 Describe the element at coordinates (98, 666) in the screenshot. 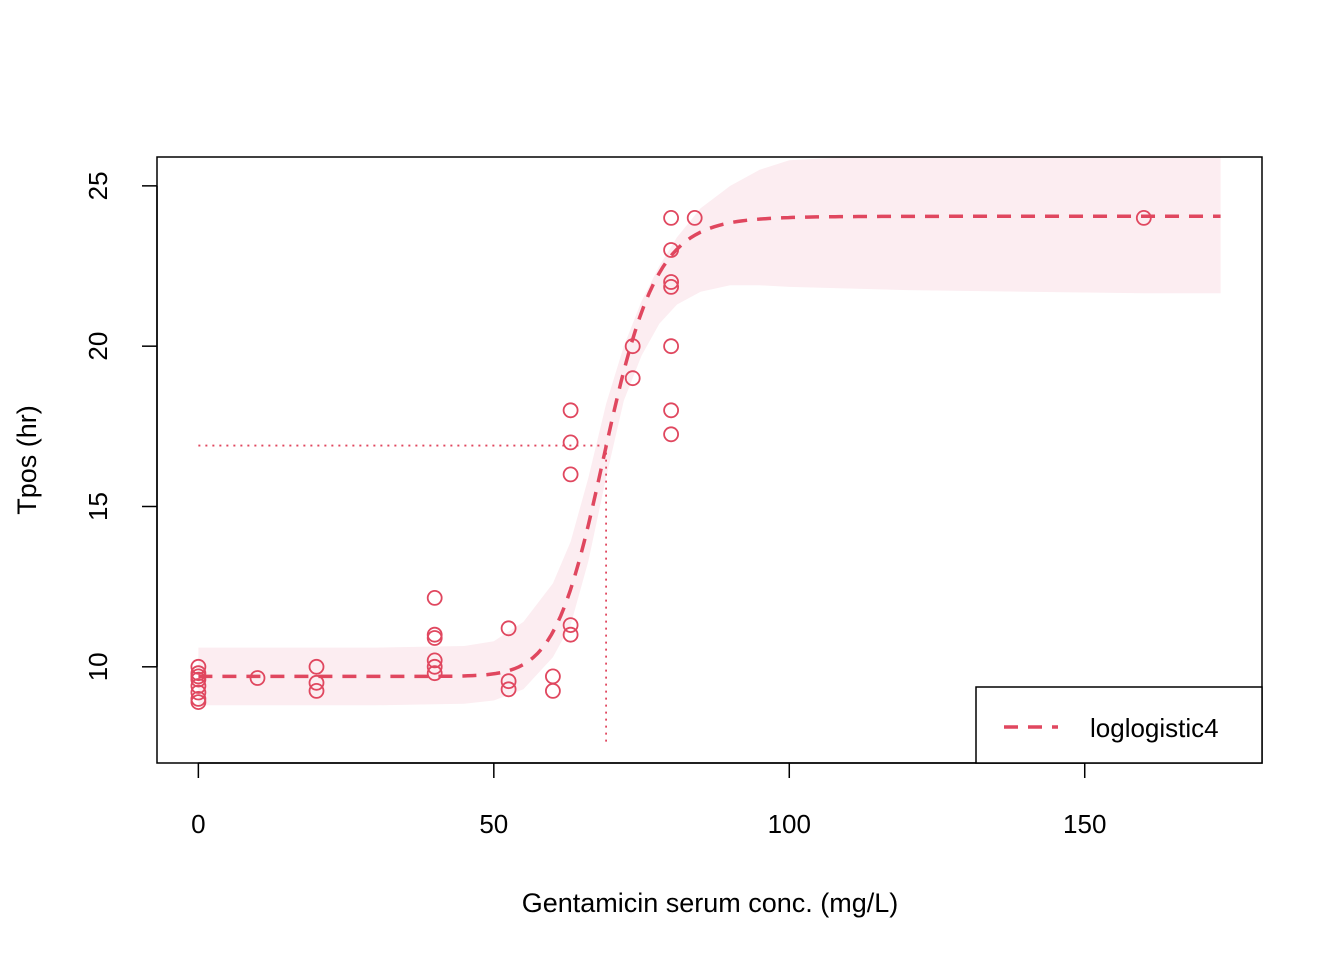

I see `y-tick-label: 10` at that location.